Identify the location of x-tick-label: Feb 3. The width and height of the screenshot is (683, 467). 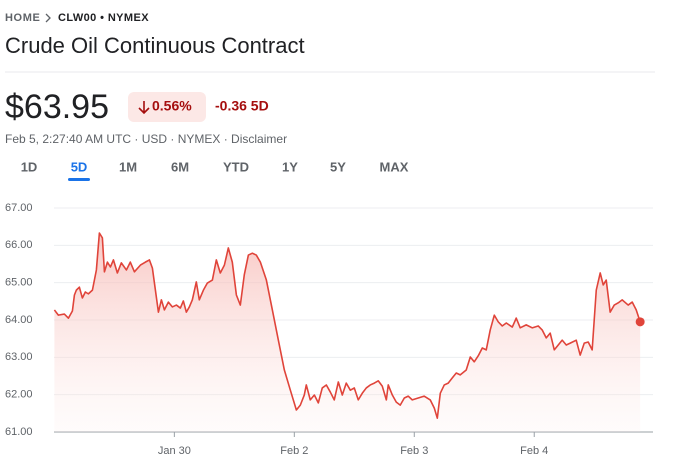
(414, 451).